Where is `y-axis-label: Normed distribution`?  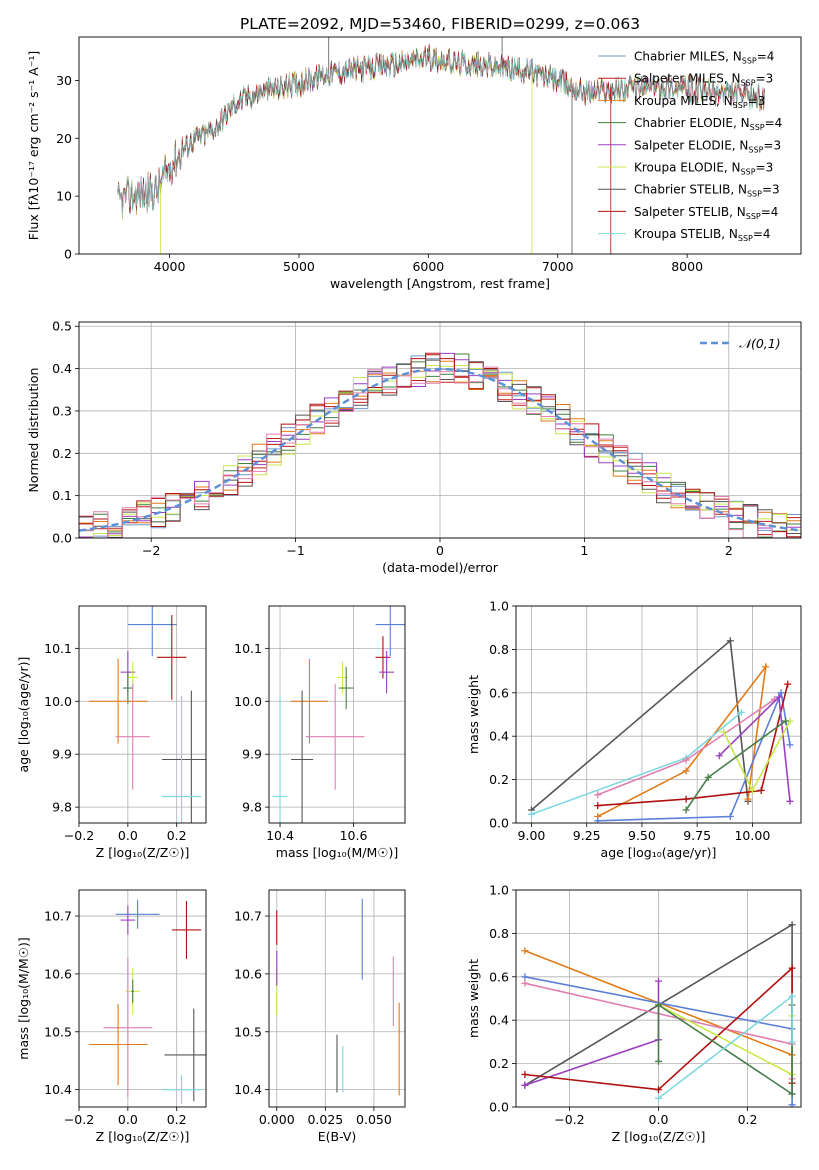 y-axis-label: Normed distribution is located at coordinates (33, 430).